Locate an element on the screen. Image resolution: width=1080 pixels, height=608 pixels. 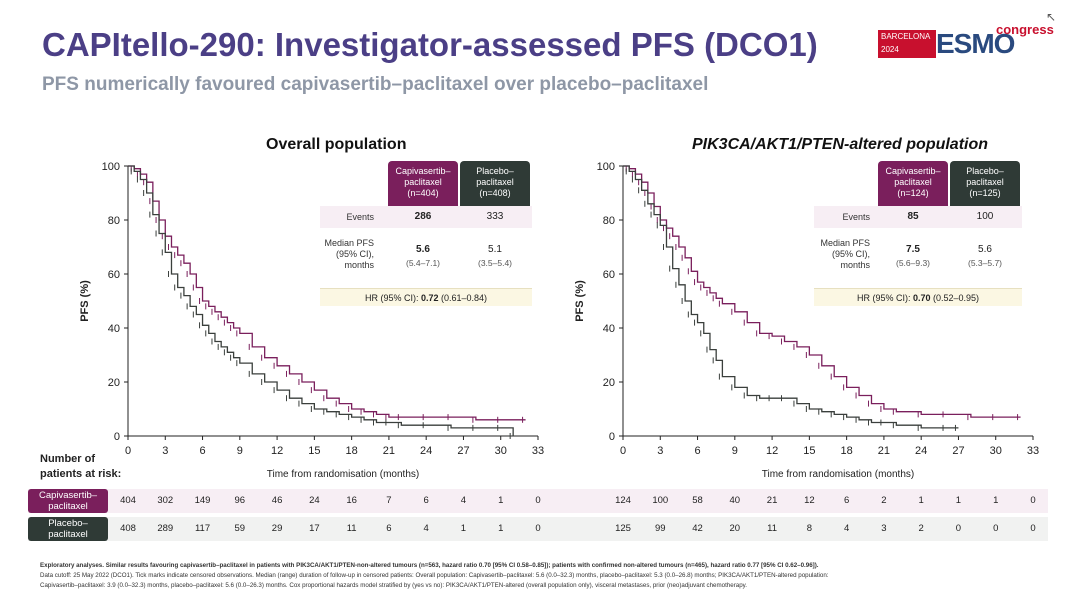
risk-count-capivasertib: 4 is located at coordinates (463, 500).